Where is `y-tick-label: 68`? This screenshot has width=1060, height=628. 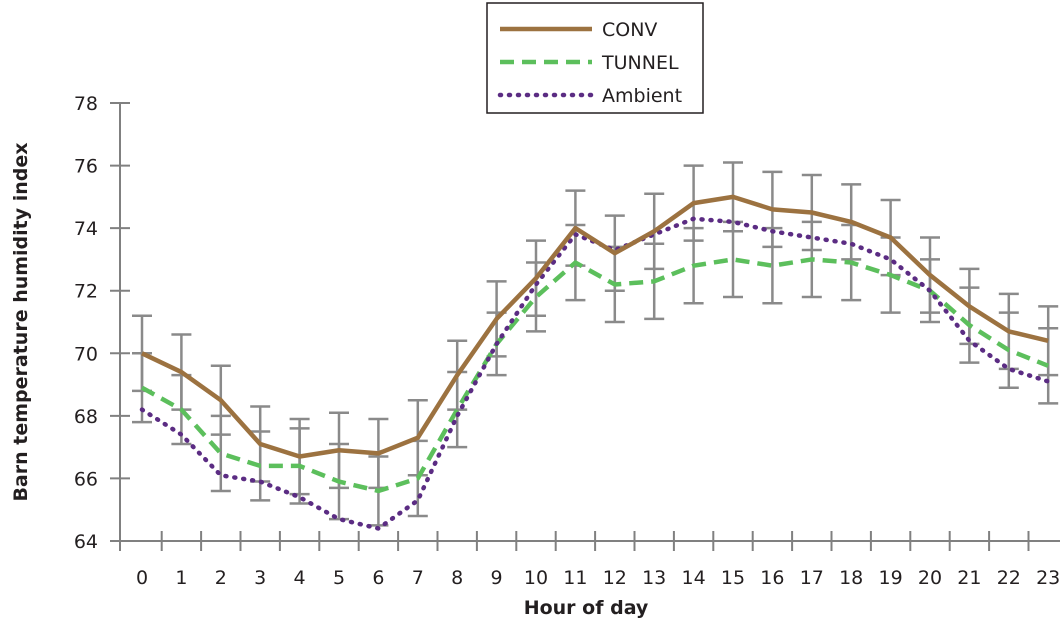
y-tick-label: 68 is located at coordinates (86, 417).